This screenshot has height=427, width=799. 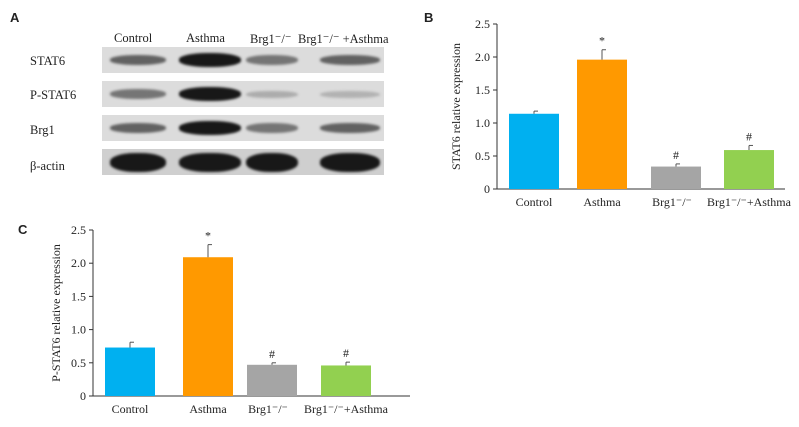 What do you see at coordinates (15, 17) in the screenshot?
I see `panel-a-letter: A` at bounding box center [15, 17].